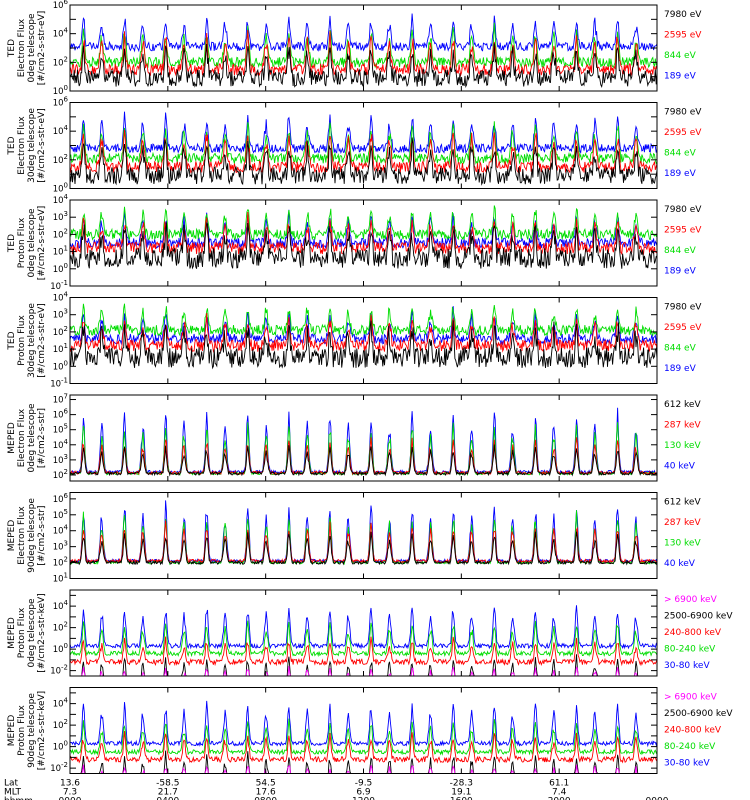 This screenshot has height=800, width=750. I want to click on y-axis-title-line: 30deg telescope, so click(32, 145).